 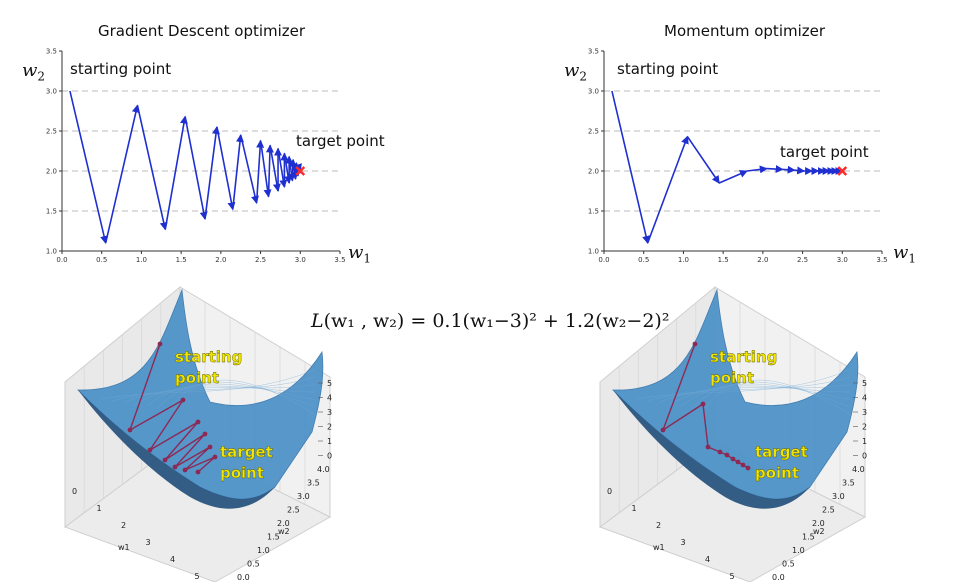 What do you see at coordinates (537, 321) in the screenshot?
I see `loss-formula-eq: = 0.1(w₁−3)² + 1.2(w₂−2)²` at bounding box center [537, 321].